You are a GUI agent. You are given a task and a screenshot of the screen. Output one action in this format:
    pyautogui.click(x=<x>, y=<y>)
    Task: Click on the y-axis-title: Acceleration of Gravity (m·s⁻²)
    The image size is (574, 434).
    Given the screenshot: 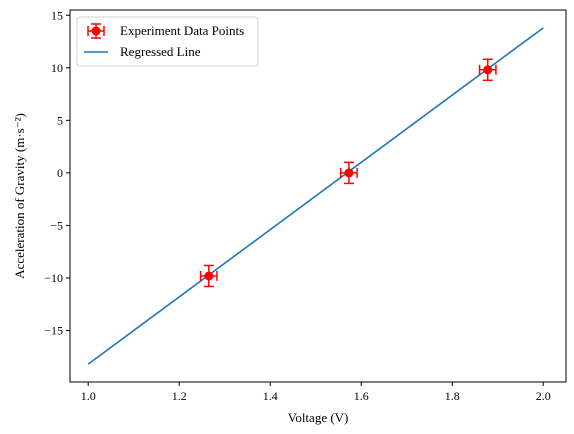 What is the action you would take?
    pyautogui.click(x=19, y=196)
    